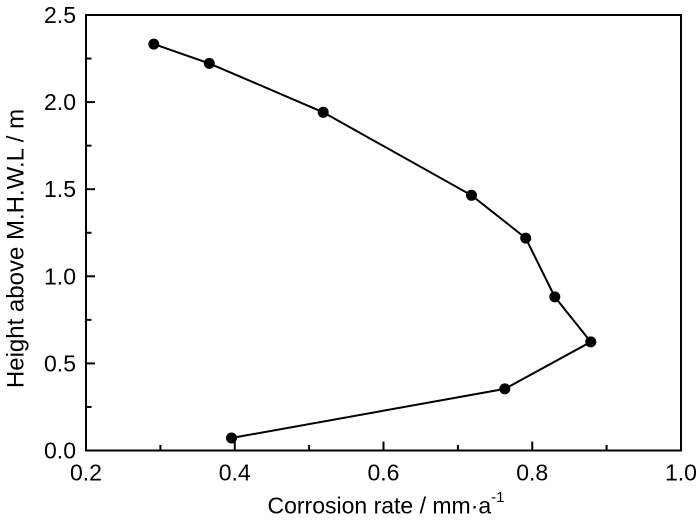 The height and width of the screenshot is (521, 700). I want to click on svg-text: 0.4, so click(235, 473).